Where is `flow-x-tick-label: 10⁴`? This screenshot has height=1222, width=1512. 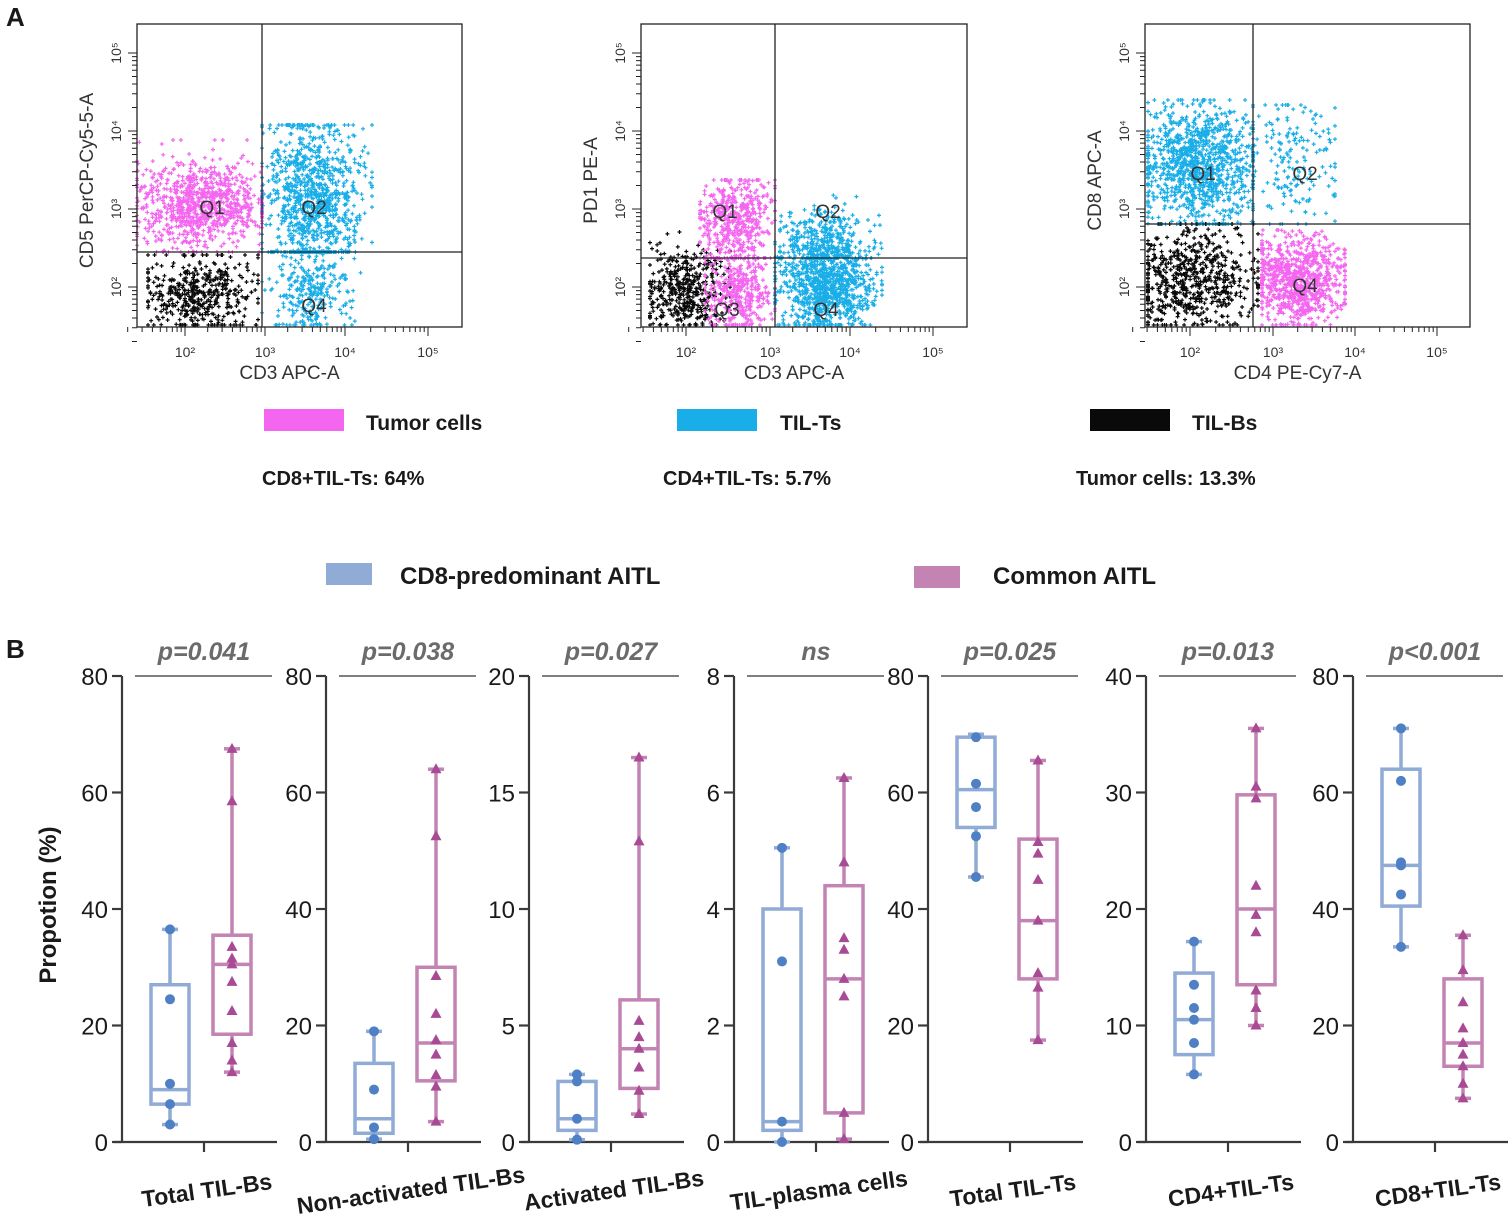
flow-x-tick-label: 10⁴ is located at coordinates (345, 352).